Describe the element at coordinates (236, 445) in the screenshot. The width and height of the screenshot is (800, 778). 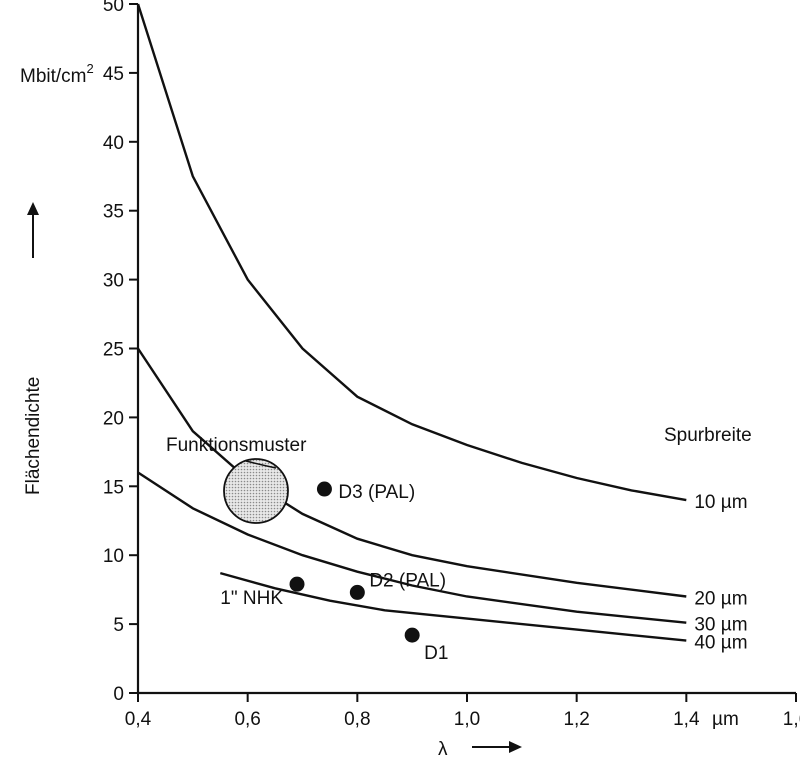
I see `funktionsmuster-label: Funktionsmuster` at that location.